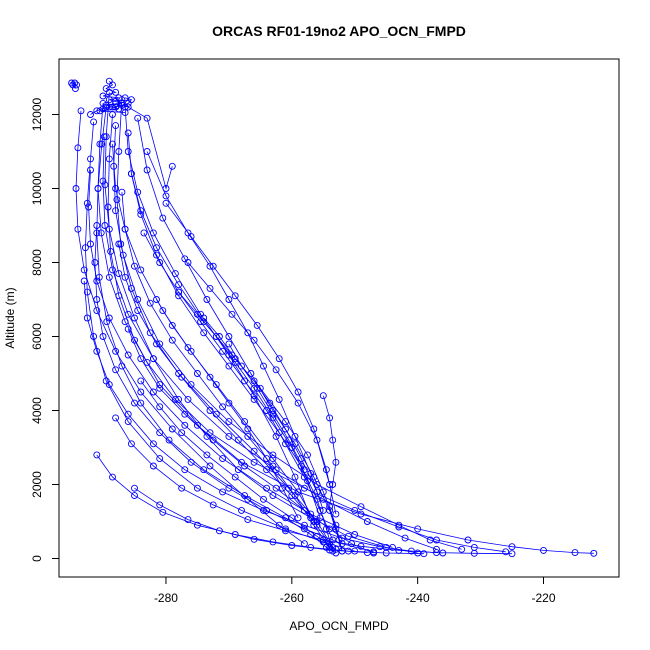  What do you see at coordinates (44, 329) in the screenshot?
I see `y-axis: 0 2000 4000 6000 8000 10000 12000` at bounding box center [44, 329].